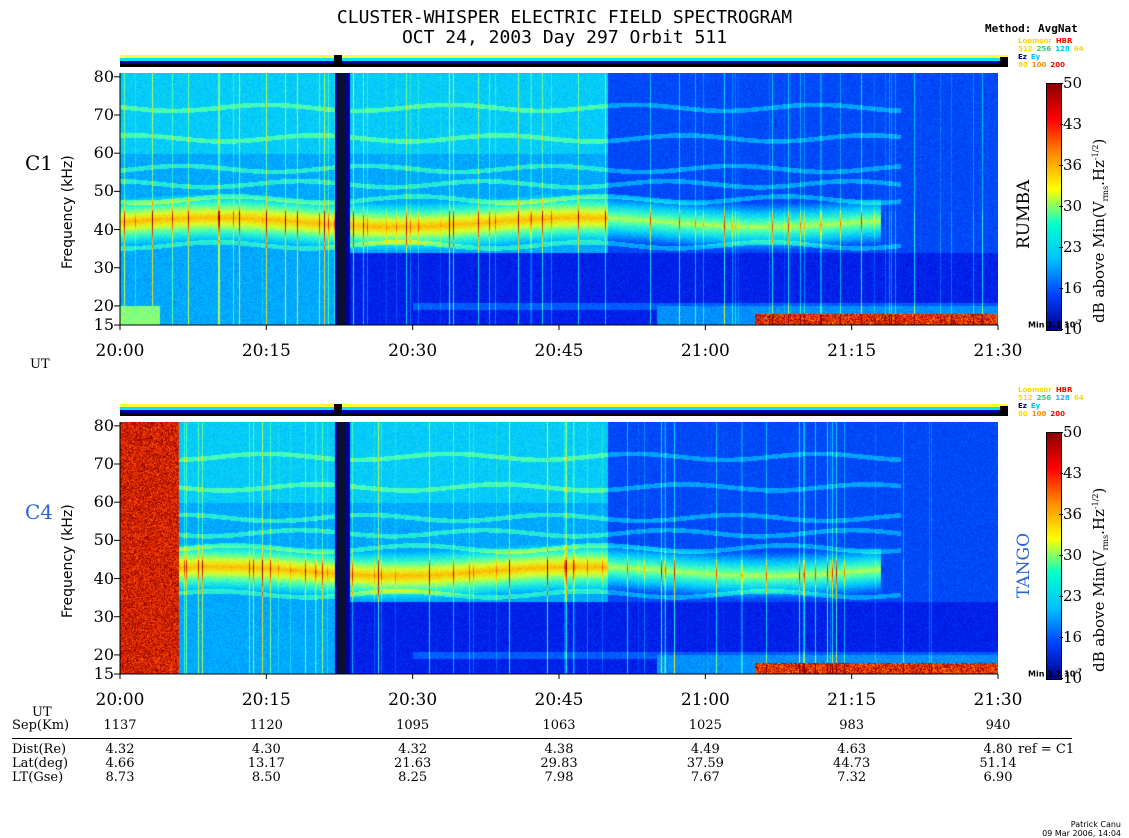 Image resolution: width=1129 pixels, height=838 pixels. Describe the element at coordinates (266, 725) in the screenshot. I see `sep-value: 1120` at that location.